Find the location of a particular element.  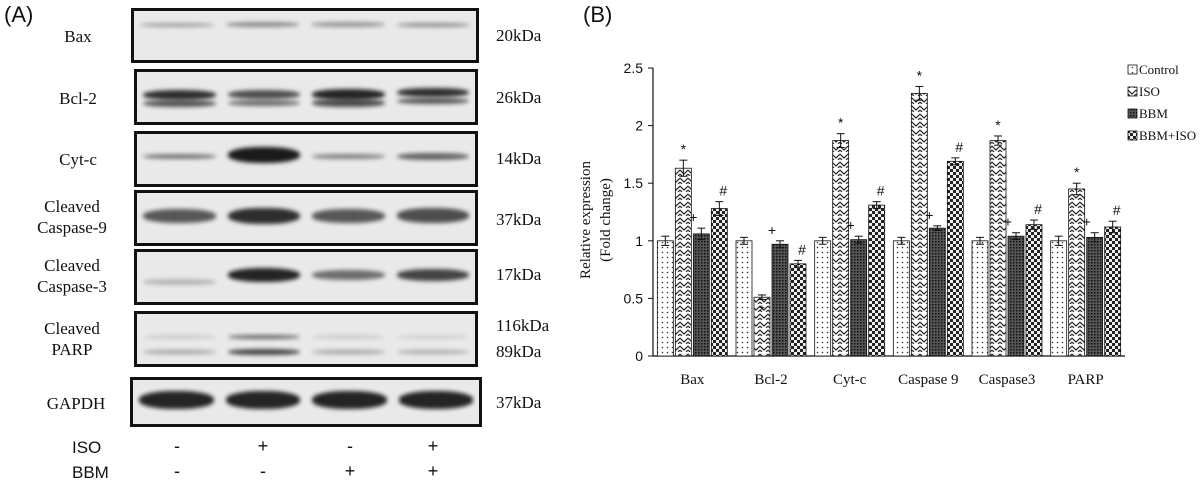

blot-label: Cleaved Caspase-3 is located at coordinates (72, 276).